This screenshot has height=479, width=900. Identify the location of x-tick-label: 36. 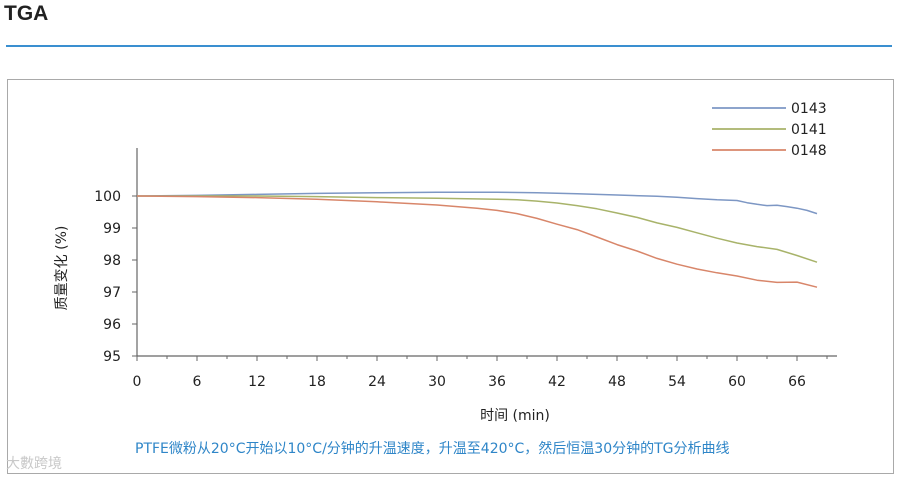
(497, 382).